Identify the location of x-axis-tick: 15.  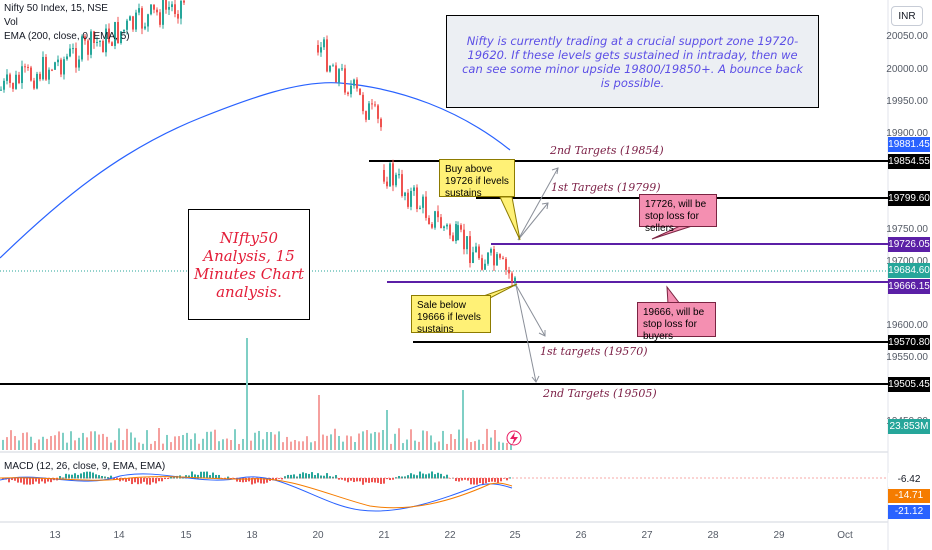
(186, 535).